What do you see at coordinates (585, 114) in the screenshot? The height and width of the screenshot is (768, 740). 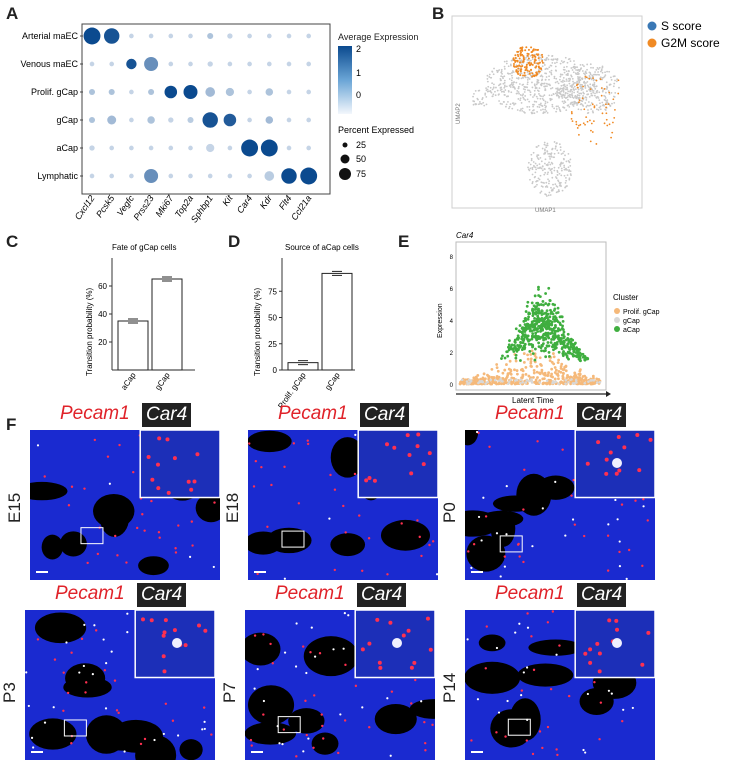 I see `umap-plot: UMAP1 UMAP2 S score G2M score` at bounding box center [585, 114].